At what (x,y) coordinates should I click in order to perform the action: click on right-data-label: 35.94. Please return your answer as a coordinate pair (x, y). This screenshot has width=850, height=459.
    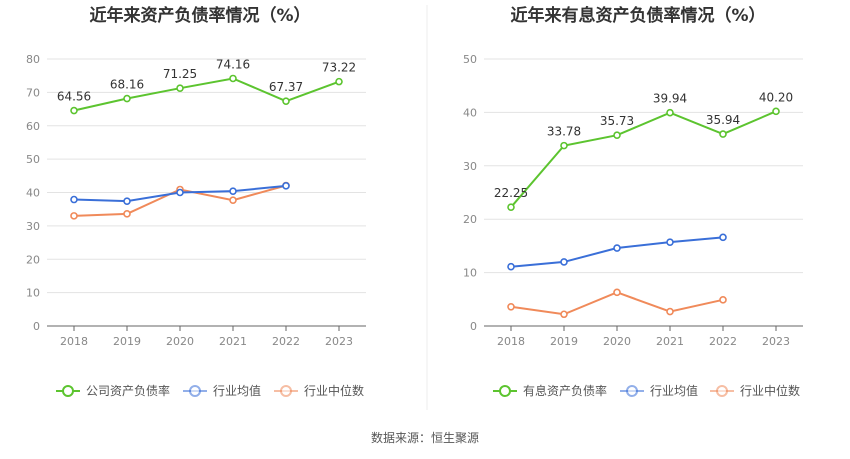
    Looking at the image, I should click on (723, 120).